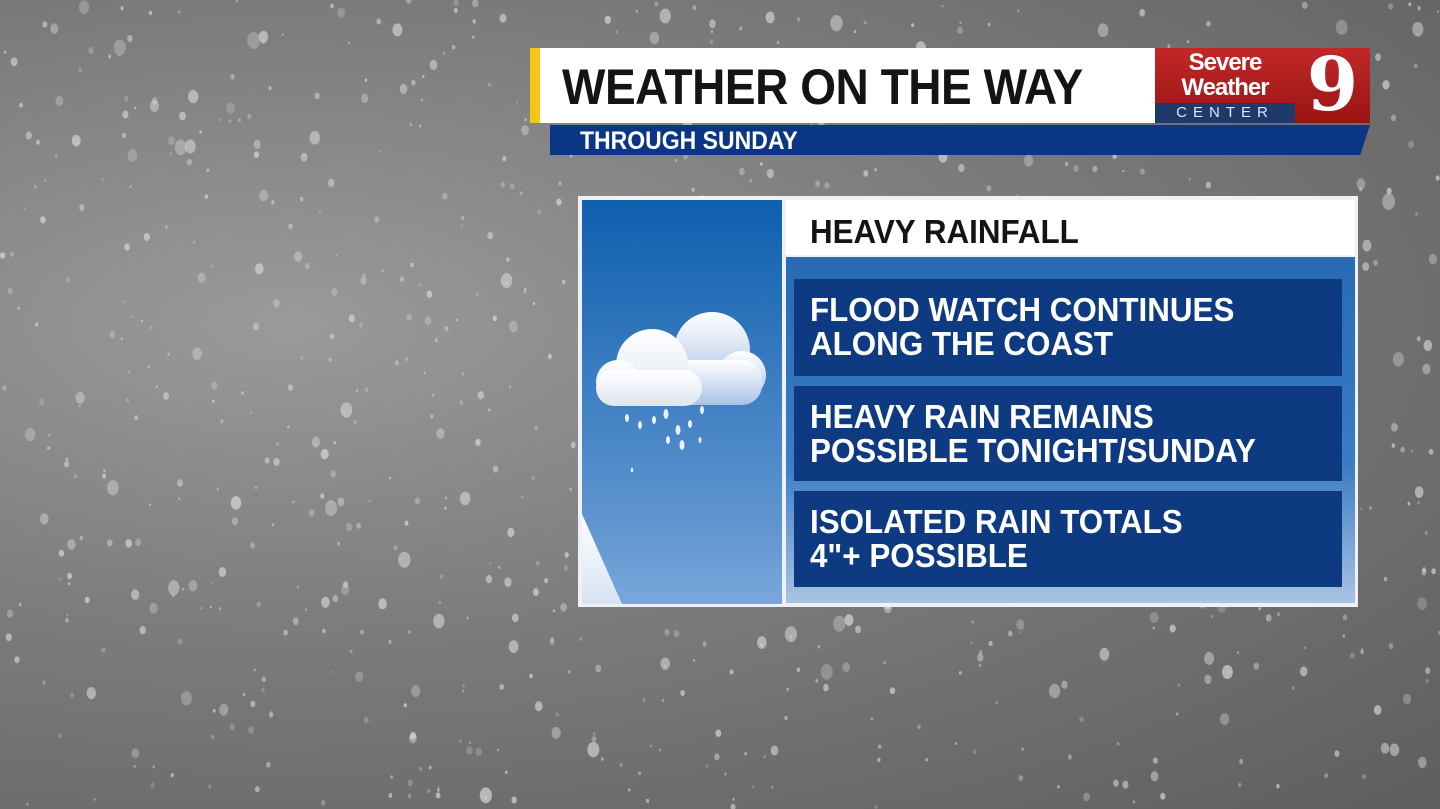 The height and width of the screenshot is (809, 1440). I want to click on icon-sidebar, so click(682, 402).